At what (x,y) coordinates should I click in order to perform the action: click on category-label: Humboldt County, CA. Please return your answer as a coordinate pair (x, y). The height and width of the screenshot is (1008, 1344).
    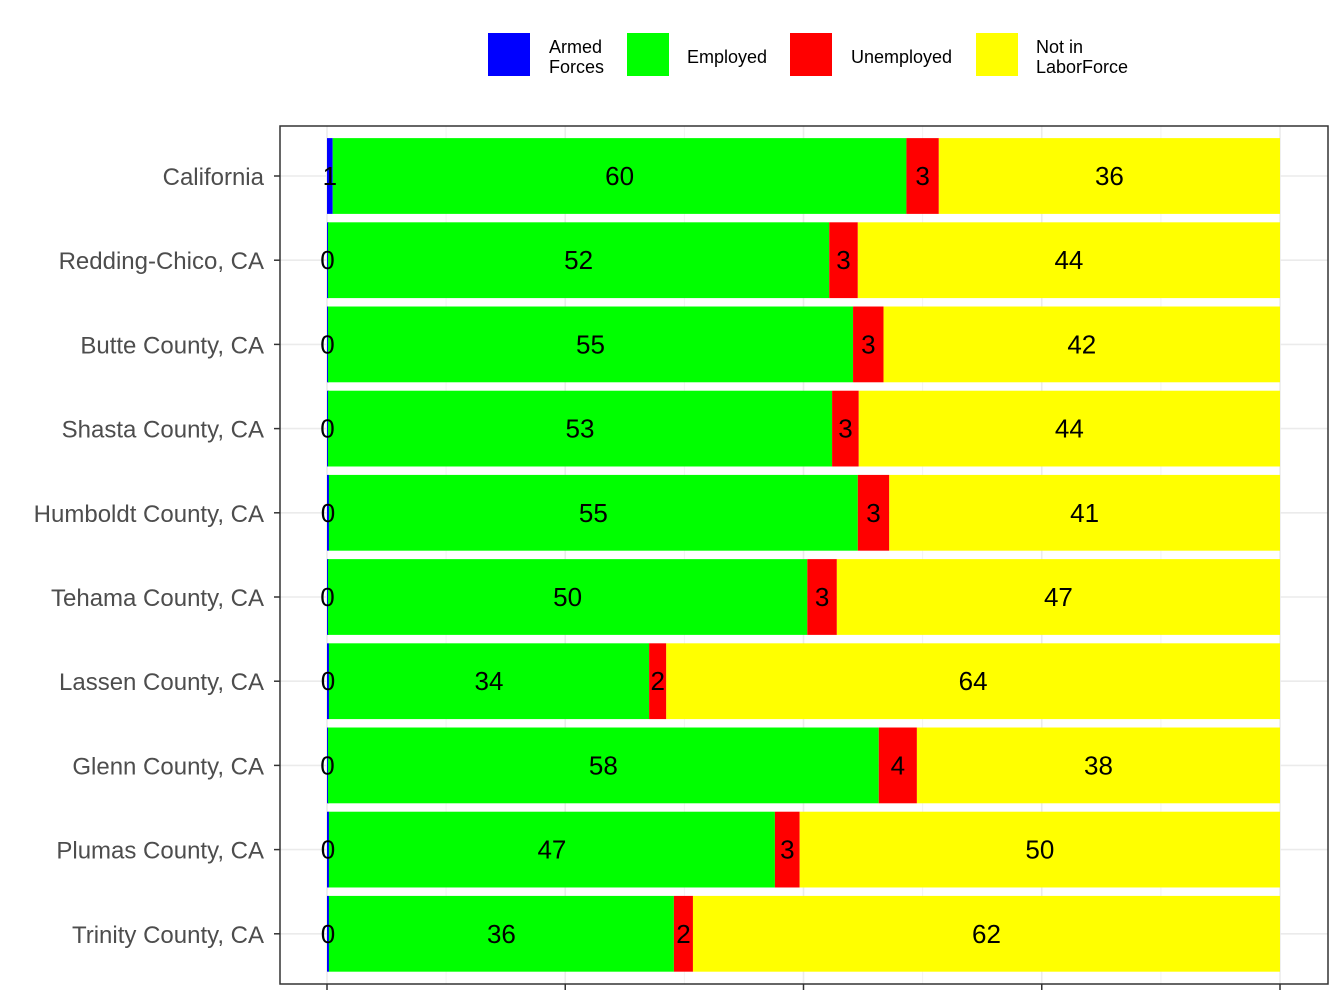
    Looking at the image, I should click on (149, 514).